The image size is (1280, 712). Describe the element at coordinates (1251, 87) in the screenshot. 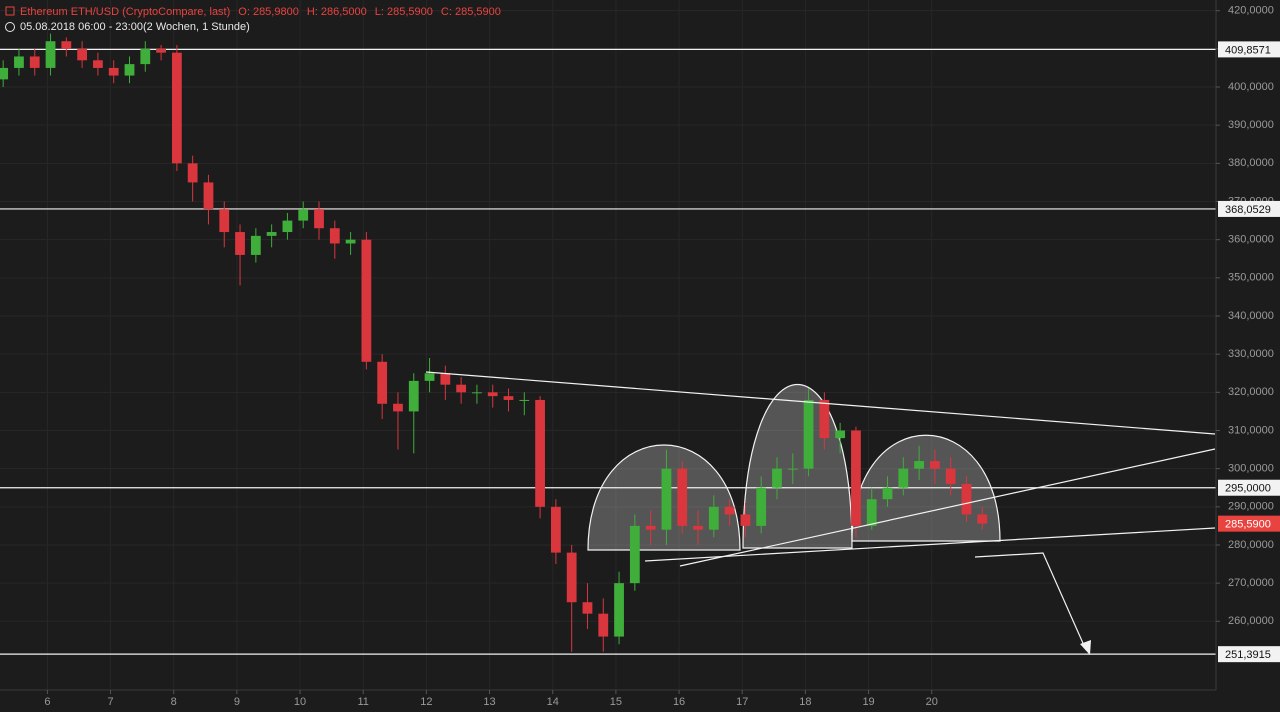

I see `y-tick-label: 400,0000` at that location.